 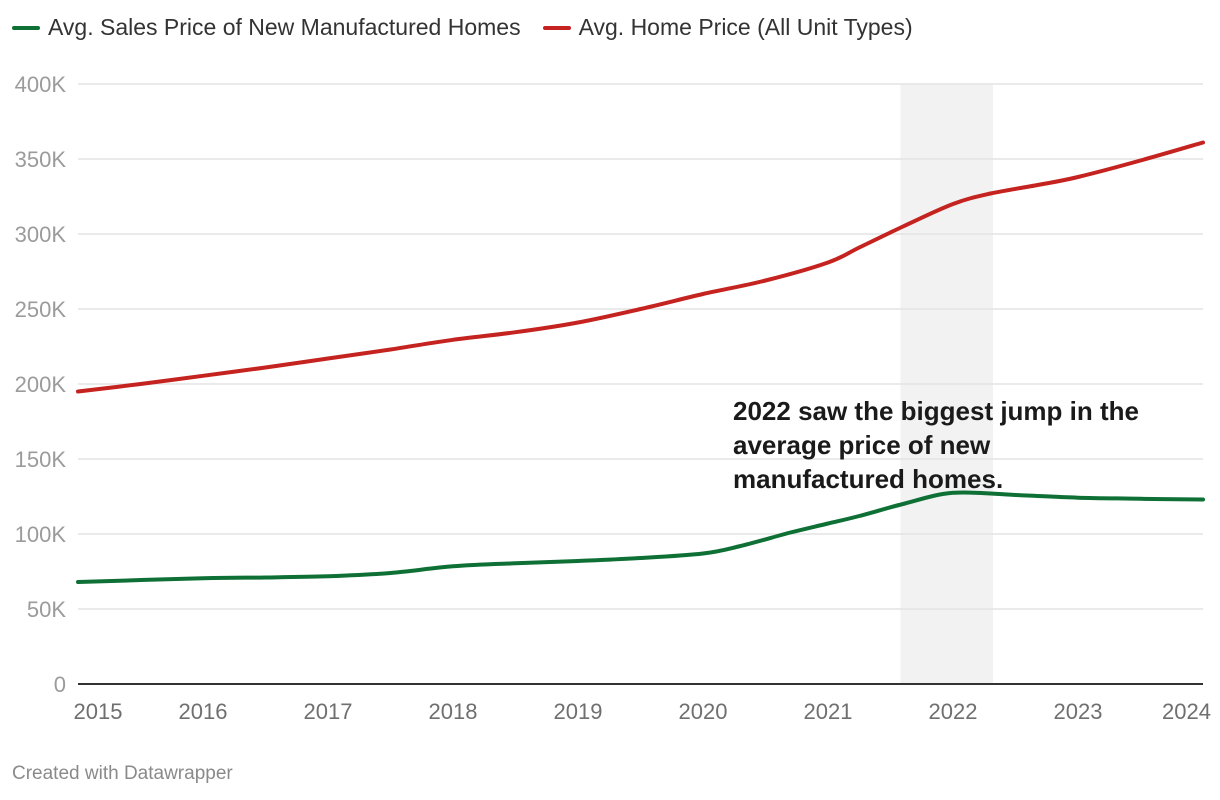 What do you see at coordinates (1078, 711) in the screenshot?
I see `x-tick-label: 2023` at bounding box center [1078, 711].